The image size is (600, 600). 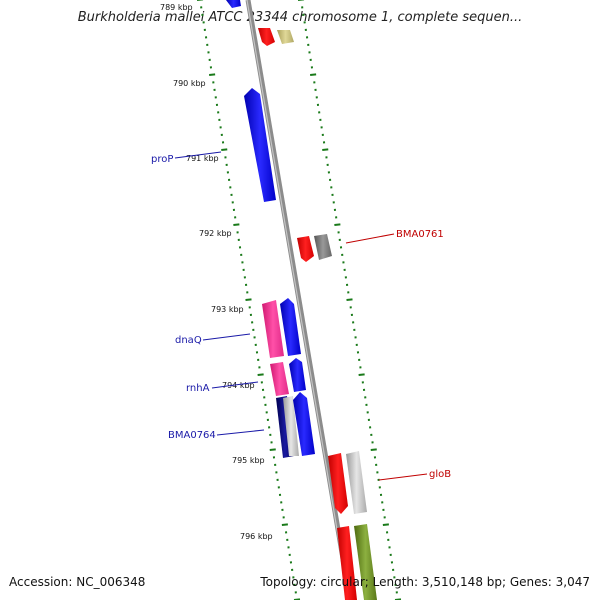 What do you see at coordinates (297, 375) in the screenshot?
I see `gene-rnhA` at bounding box center [297, 375].